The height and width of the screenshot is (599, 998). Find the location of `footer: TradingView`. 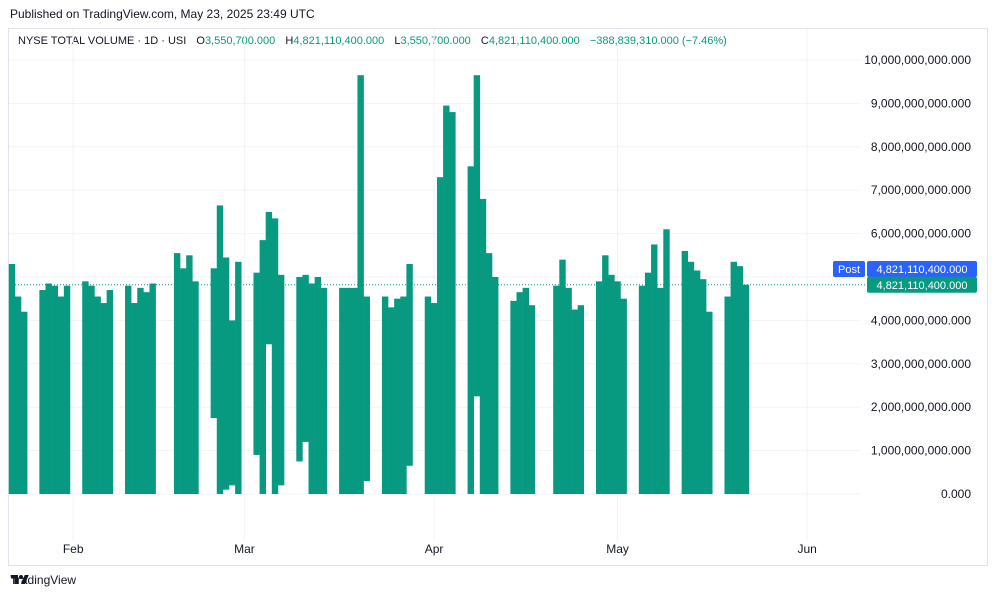

footer: TradingView is located at coordinates (43, 580).